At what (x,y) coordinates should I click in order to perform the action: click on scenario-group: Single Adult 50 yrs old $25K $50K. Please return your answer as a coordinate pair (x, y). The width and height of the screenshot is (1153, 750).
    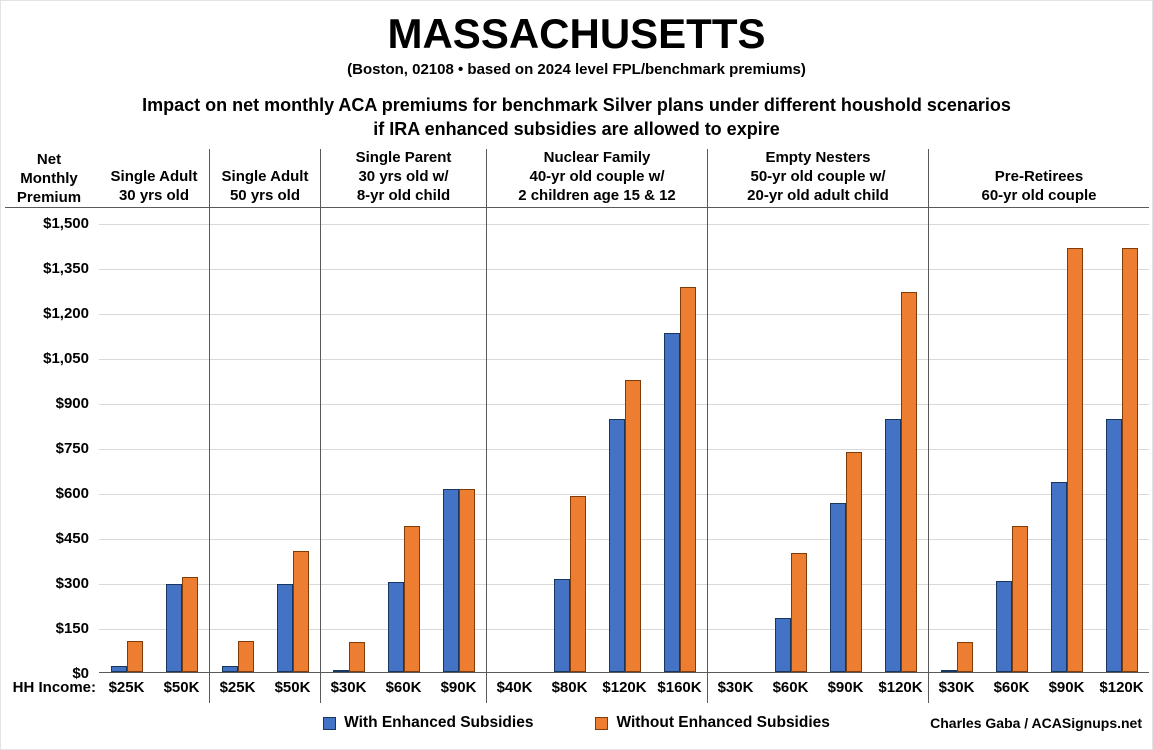
    Looking at the image, I should click on (264, 426).